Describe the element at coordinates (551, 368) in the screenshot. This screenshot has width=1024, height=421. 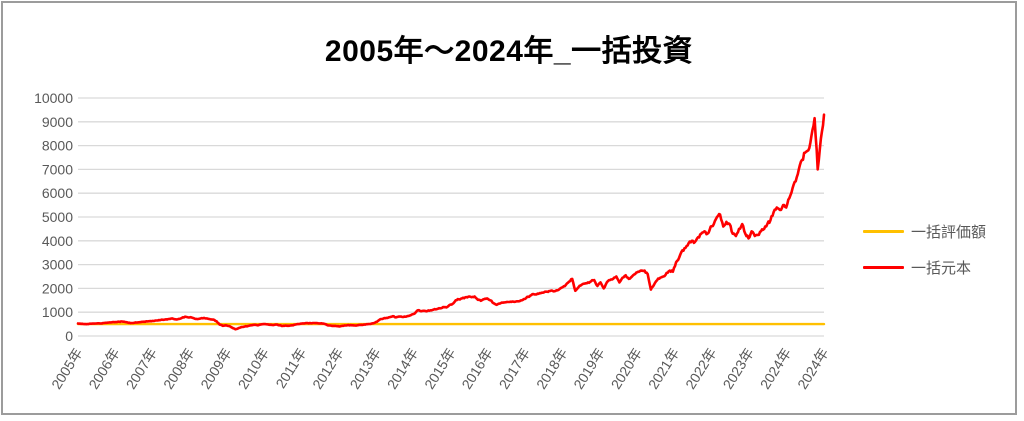
I see `svg-text: 2018年` at that location.